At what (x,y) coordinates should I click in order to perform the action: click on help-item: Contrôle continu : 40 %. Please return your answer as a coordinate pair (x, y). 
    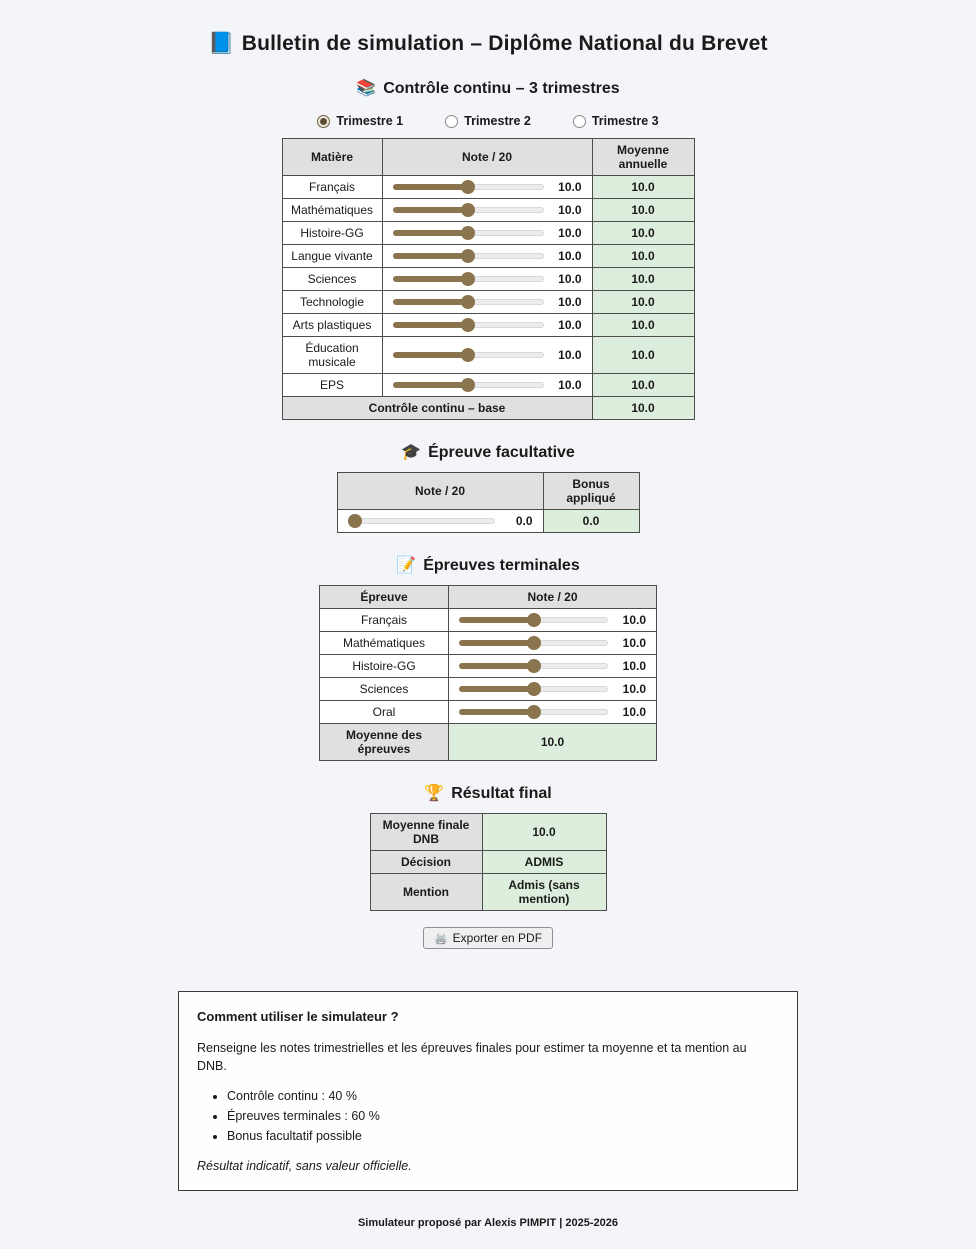
    Looking at the image, I should click on (503, 1096).